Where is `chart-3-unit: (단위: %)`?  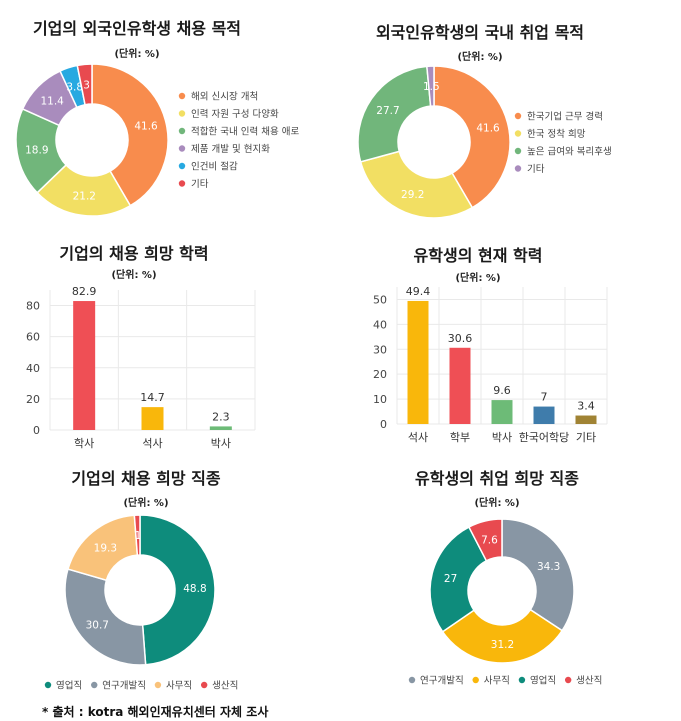
chart-3-unit: (단위: %) is located at coordinates (133, 274).